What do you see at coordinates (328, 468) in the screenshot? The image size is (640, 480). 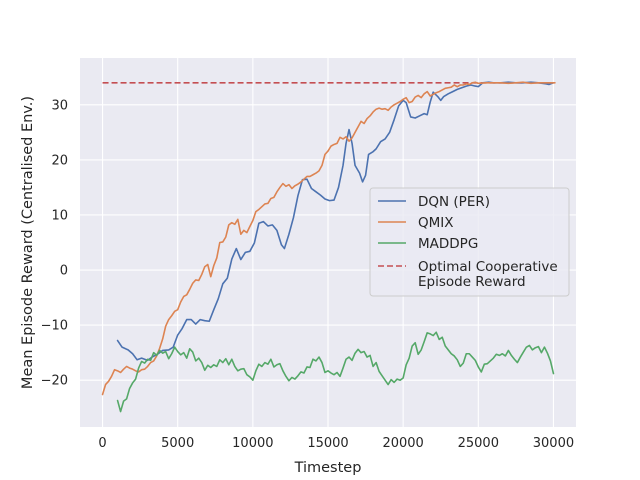 I see `x-axis-label: Timestep` at bounding box center [328, 468].